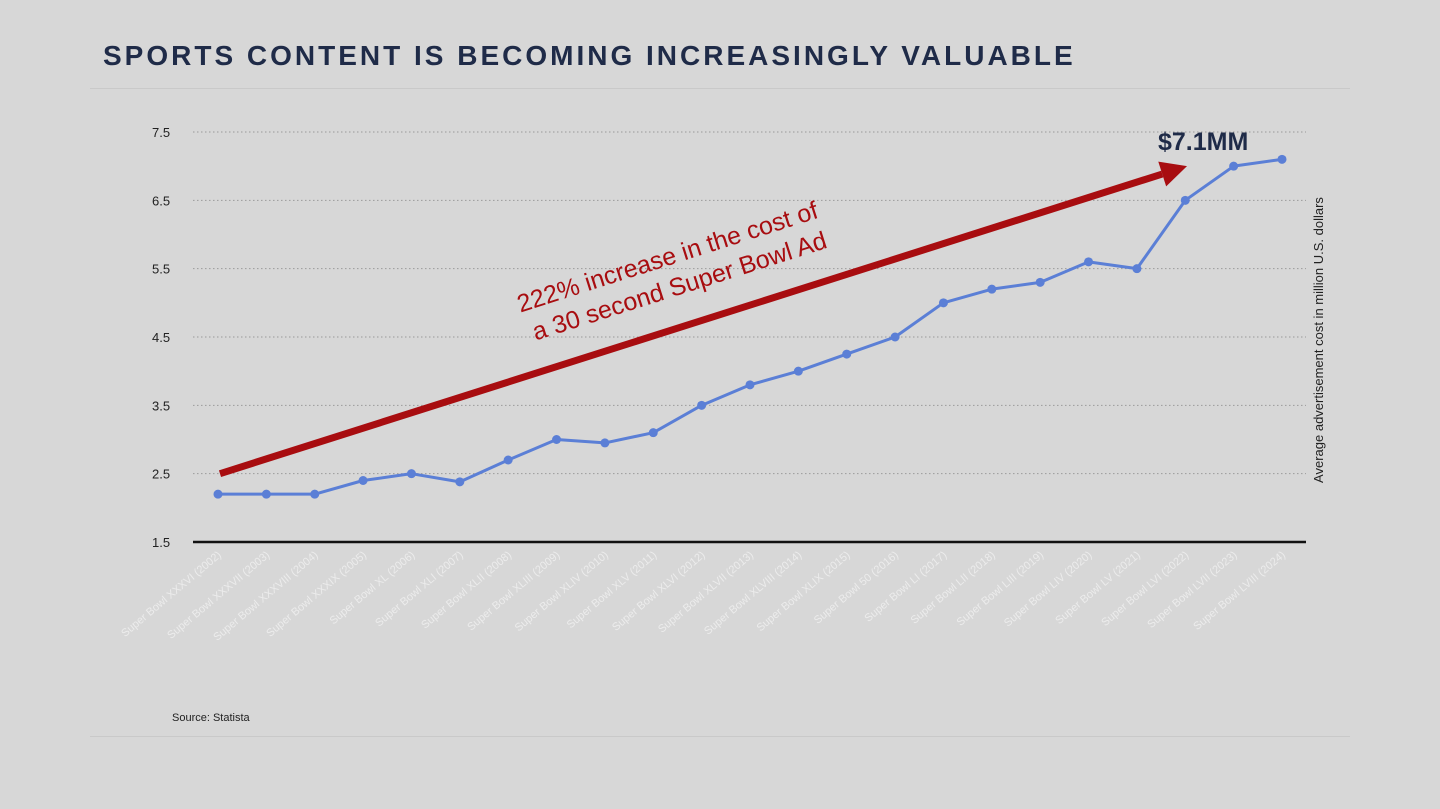 The image size is (1440, 809). I want to click on x-category-label: Super Bowl XL (2006), so click(373, 588).